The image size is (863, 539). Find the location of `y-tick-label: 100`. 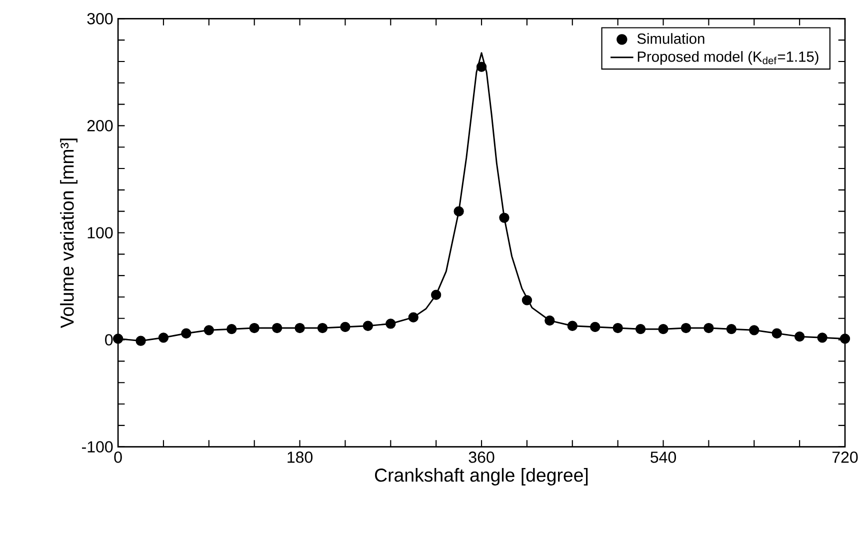

y-tick-label: 100 is located at coordinates (100, 232).